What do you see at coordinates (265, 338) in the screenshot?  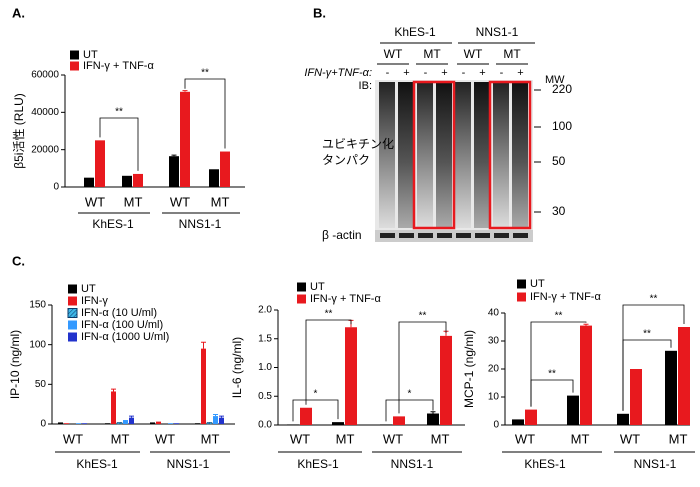 I see `y-tick-label: 1.5` at bounding box center [265, 338].